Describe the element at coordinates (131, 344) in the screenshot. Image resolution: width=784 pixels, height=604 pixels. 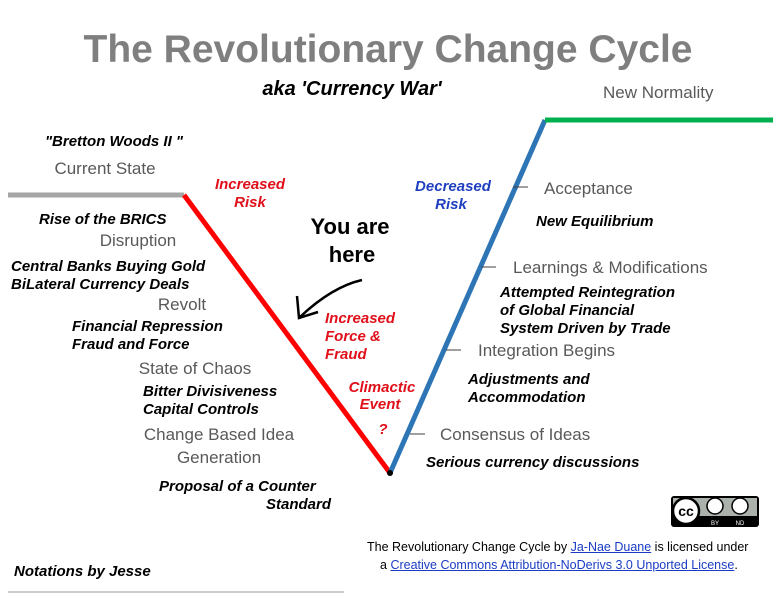
I see `note: Fraud and Force` at that location.